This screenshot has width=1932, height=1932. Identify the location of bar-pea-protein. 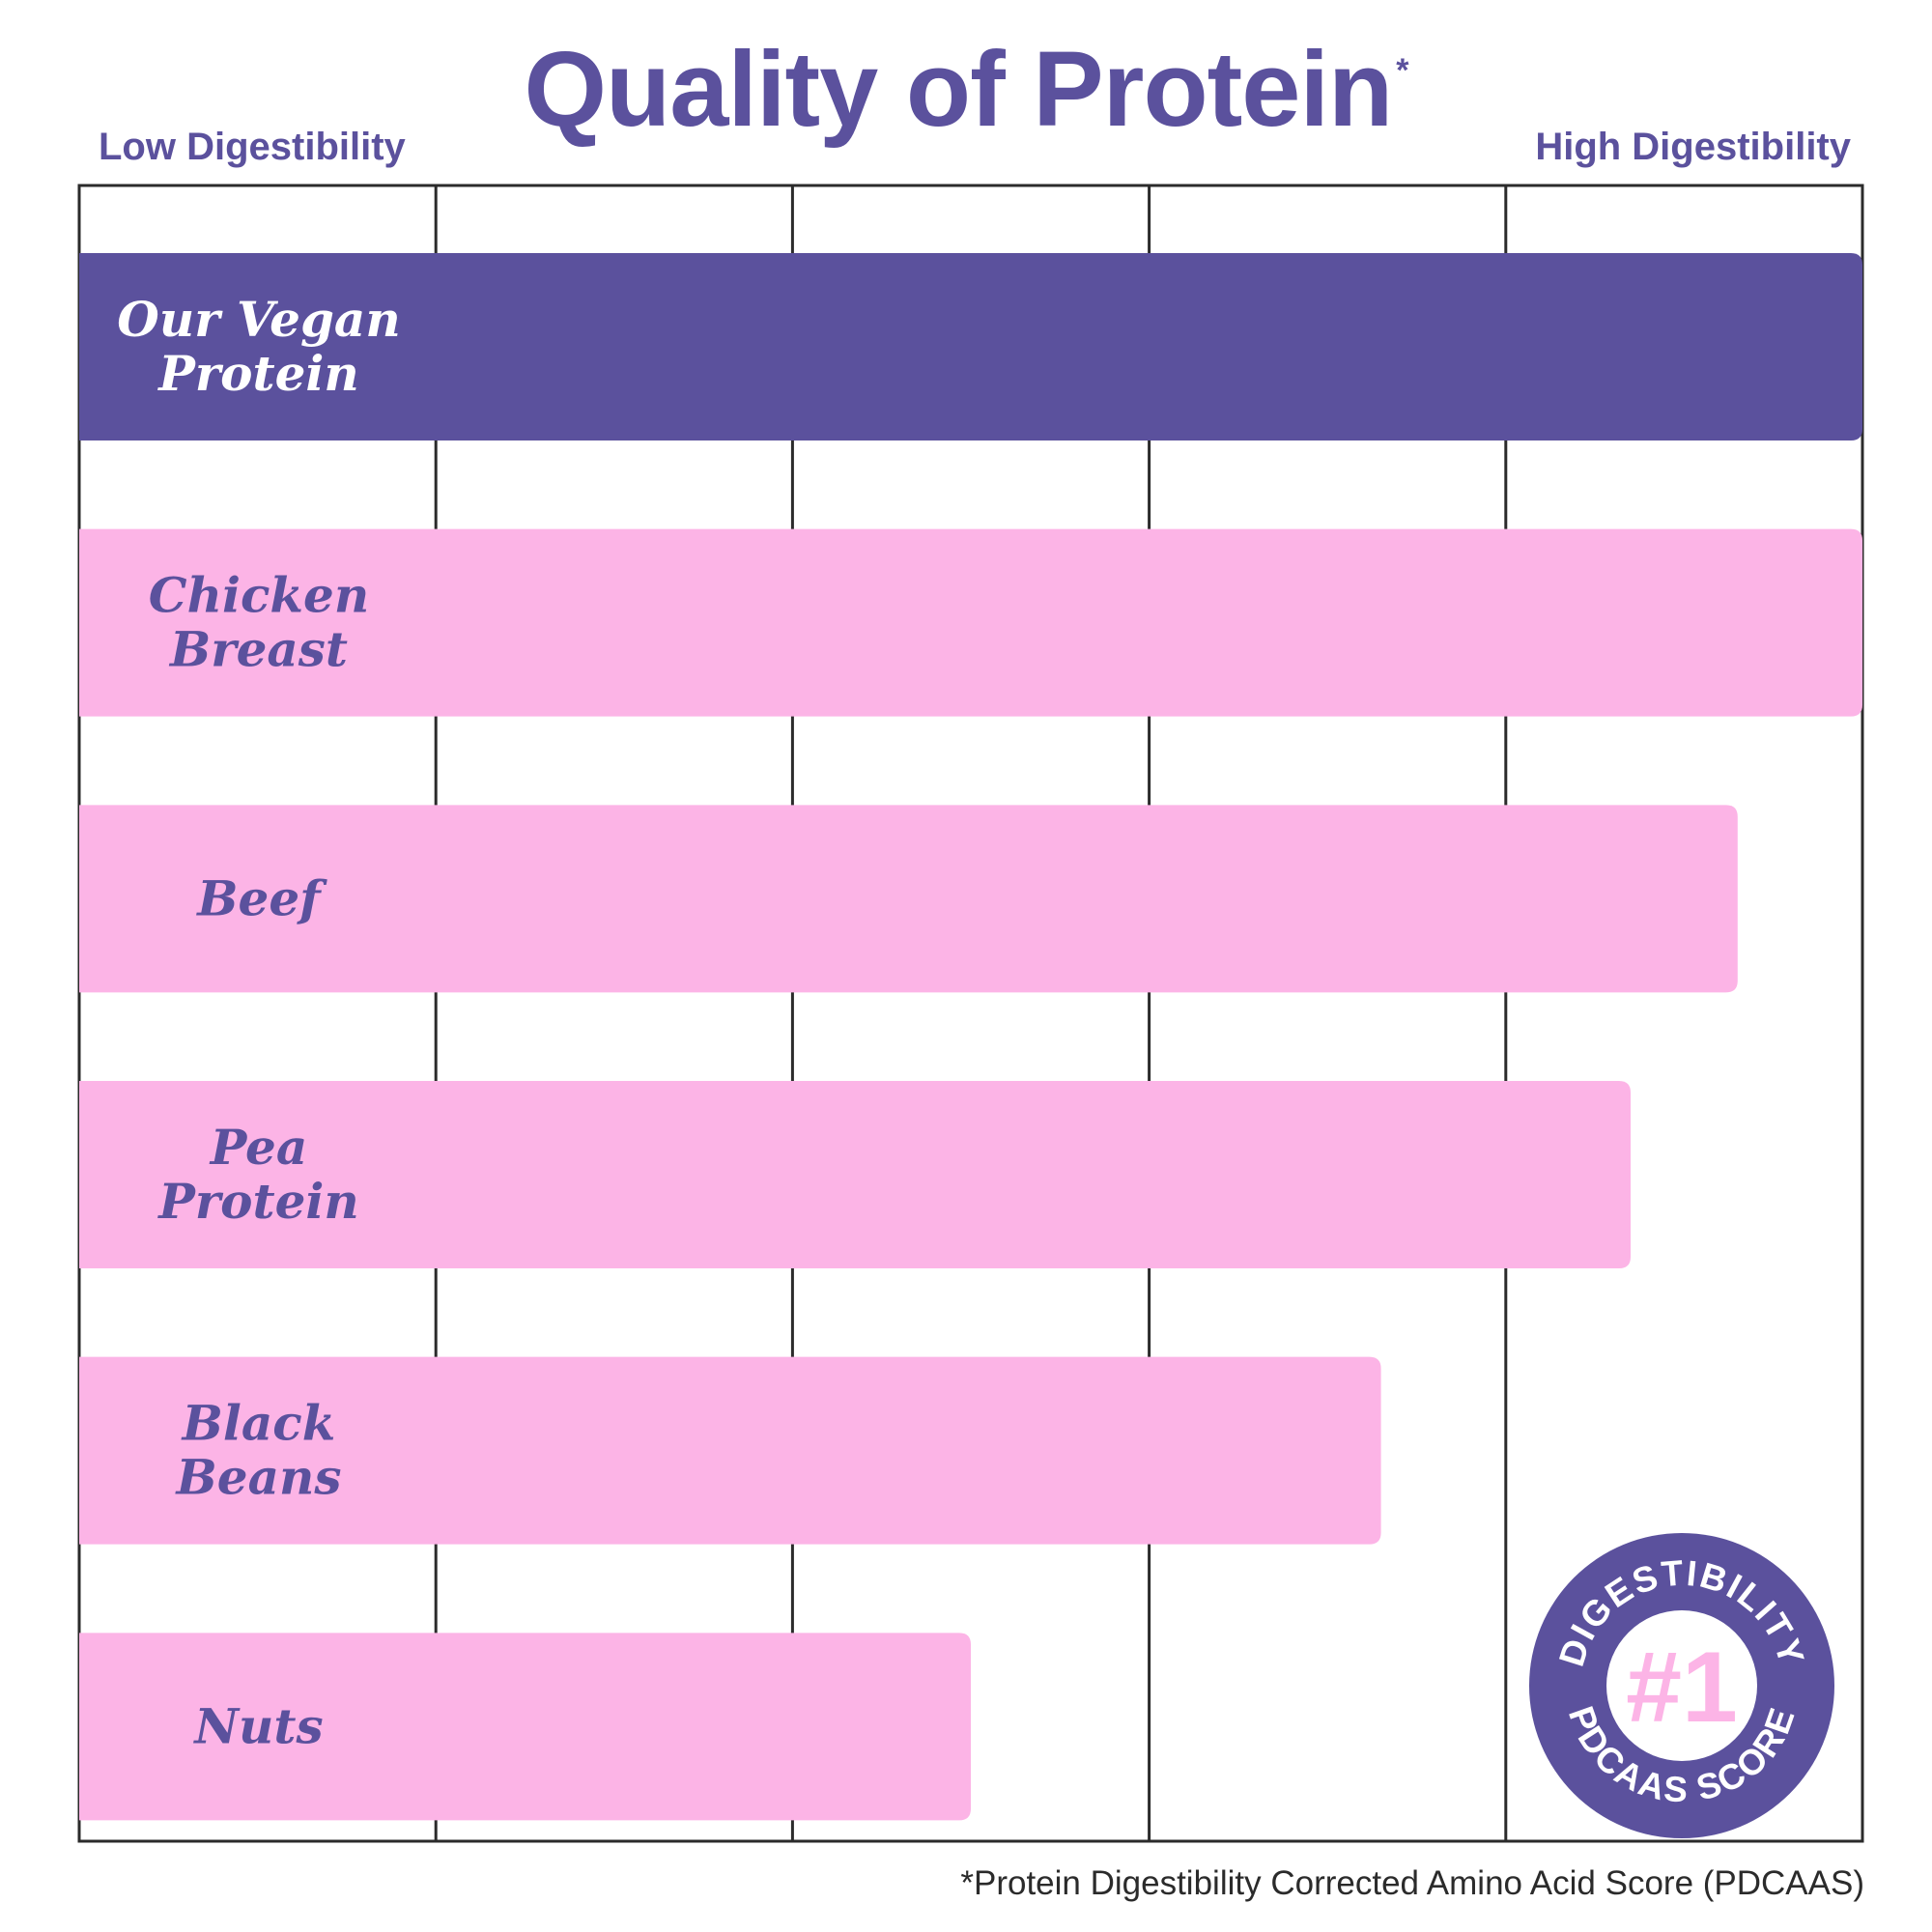
(855, 1174).